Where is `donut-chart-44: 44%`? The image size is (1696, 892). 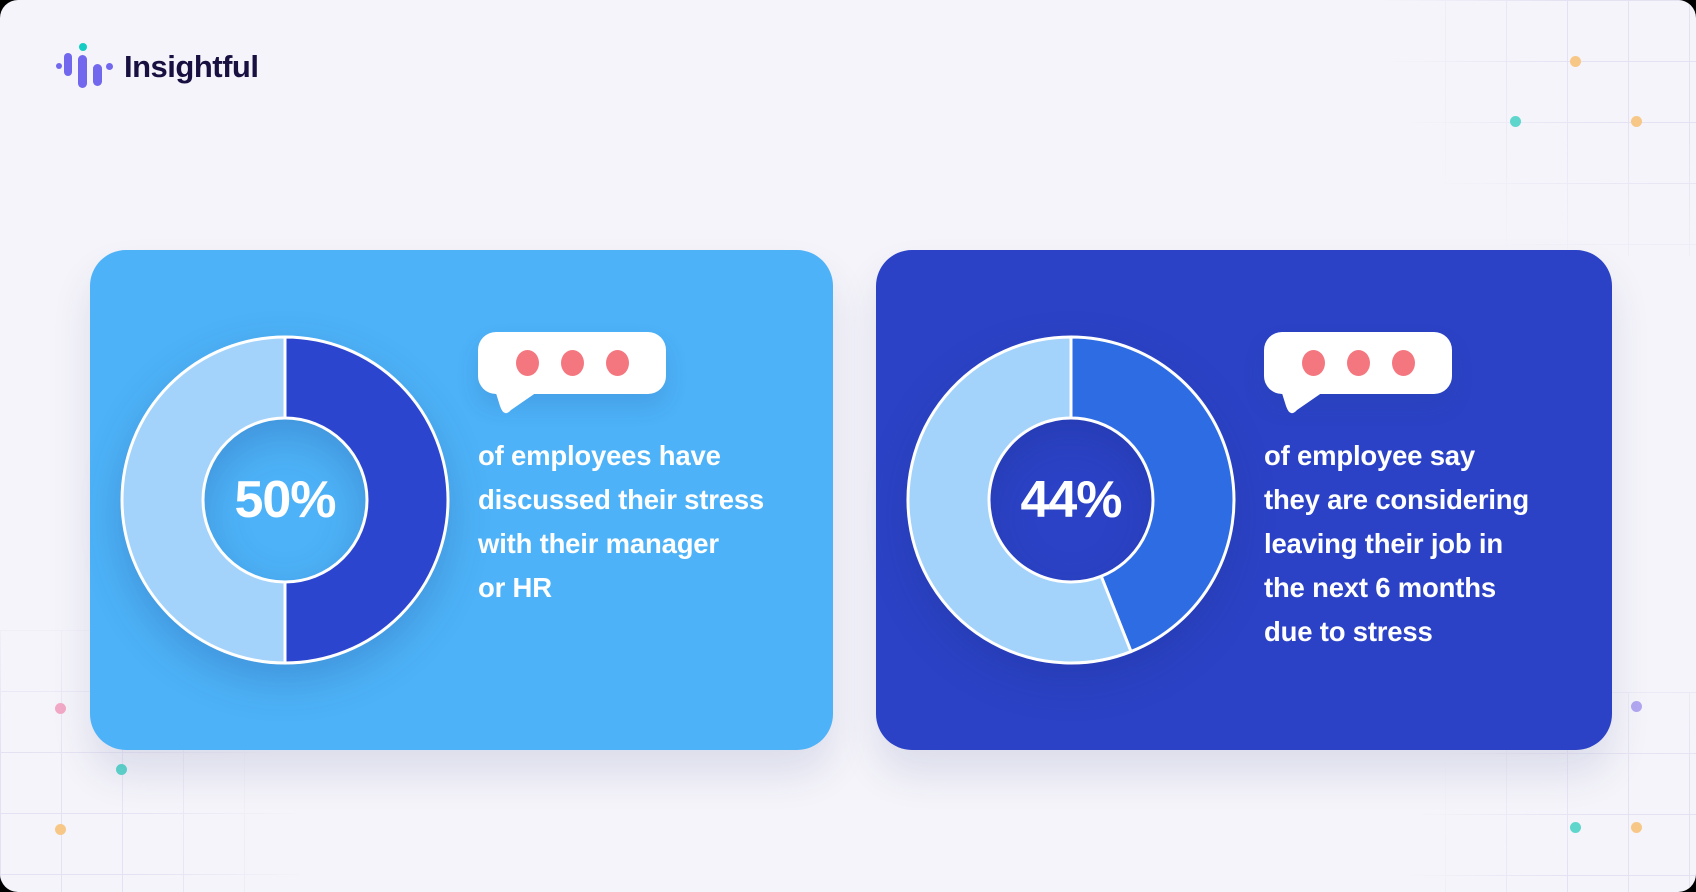
donut-chart-44: 44% is located at coordinates (1071, 500).